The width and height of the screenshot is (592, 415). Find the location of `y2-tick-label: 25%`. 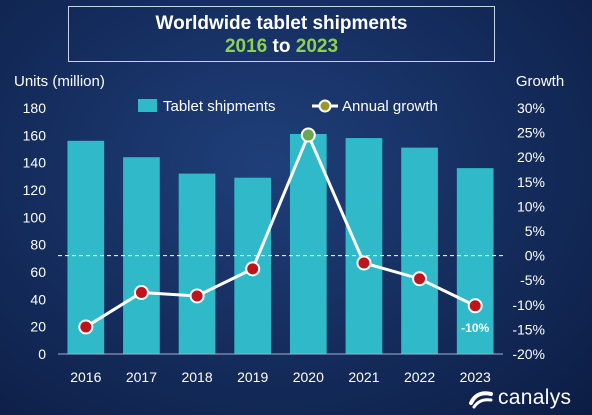

y2-tick-label: 25% is located at coordinates (531, 133).